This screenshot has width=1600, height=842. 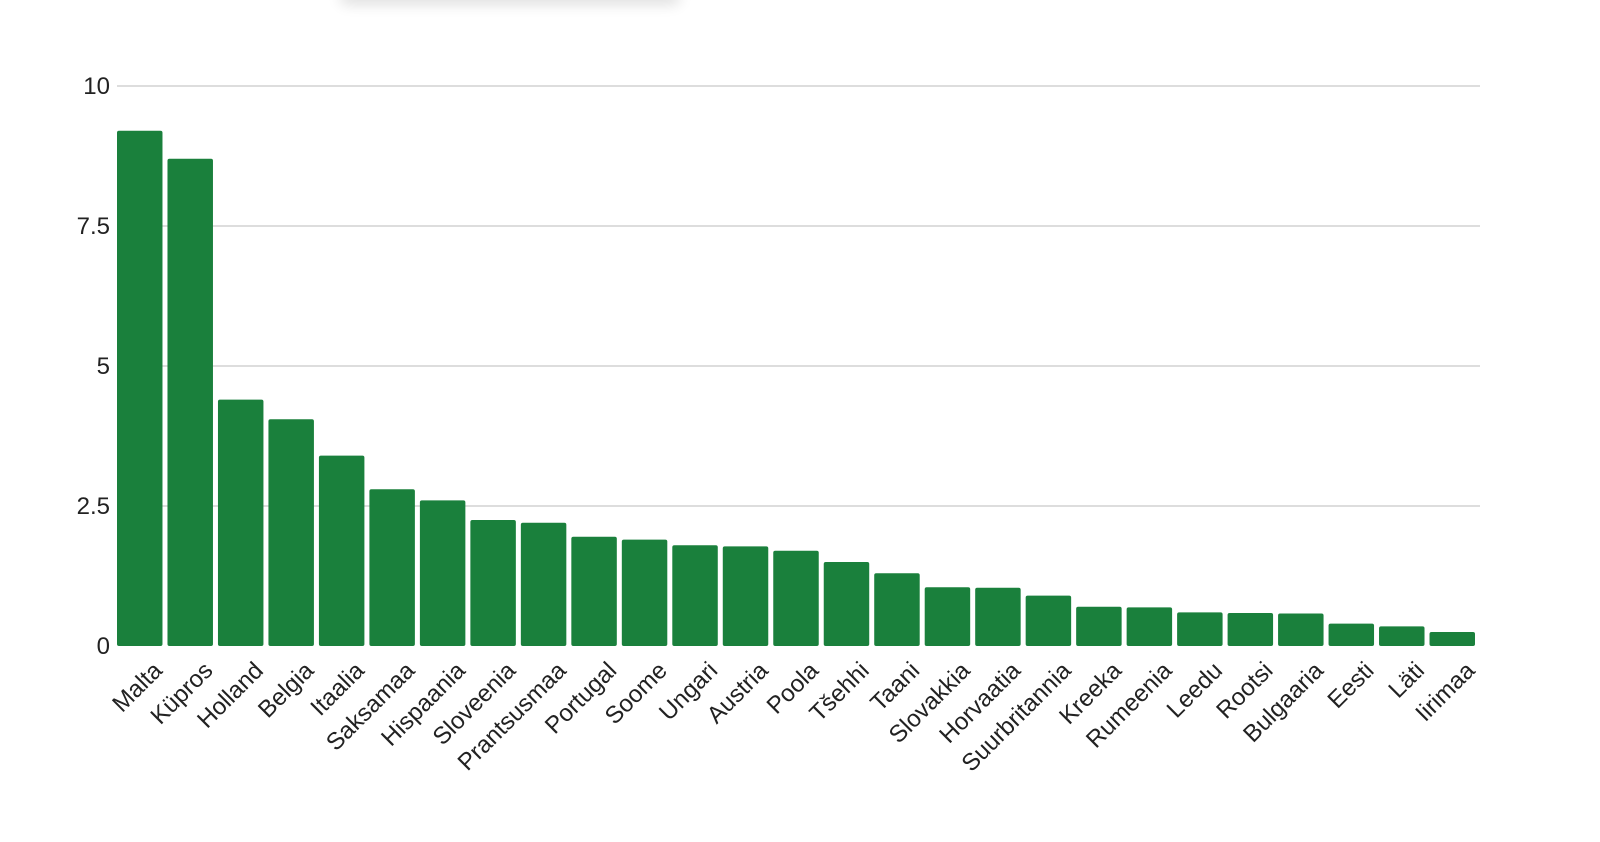 I want to click on bar-sloveenia, so click(x=493, y=583).